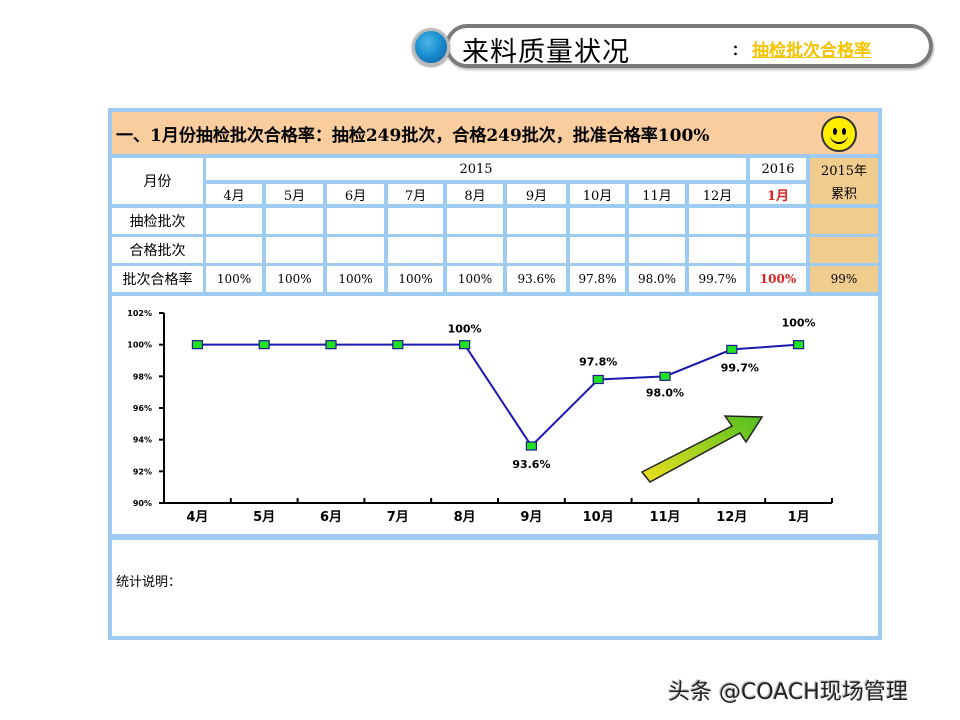 The image size is (960, 720). I want to click on watermark: 头条 @COACH现场管理, so click(788, 692).